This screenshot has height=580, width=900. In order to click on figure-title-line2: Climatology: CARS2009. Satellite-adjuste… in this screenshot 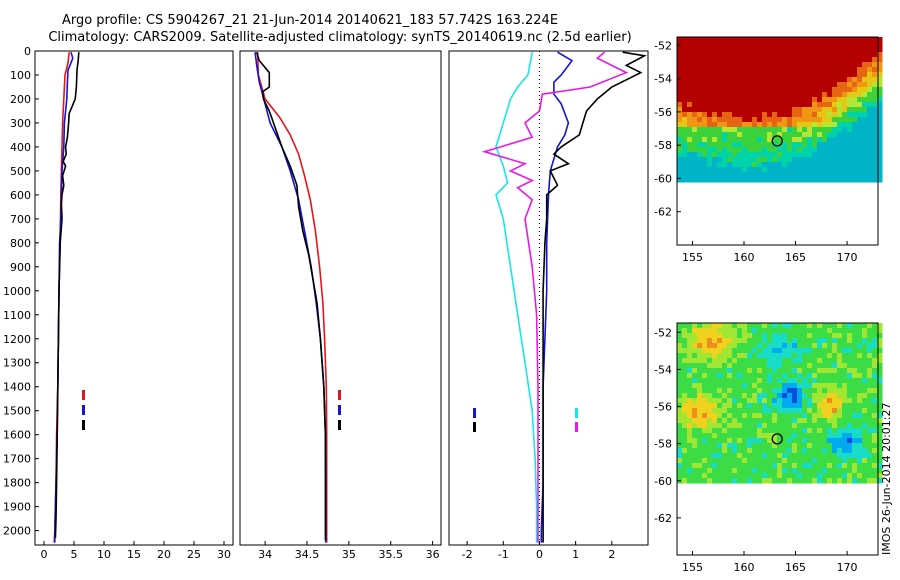, I will do `click(339, 37)`.